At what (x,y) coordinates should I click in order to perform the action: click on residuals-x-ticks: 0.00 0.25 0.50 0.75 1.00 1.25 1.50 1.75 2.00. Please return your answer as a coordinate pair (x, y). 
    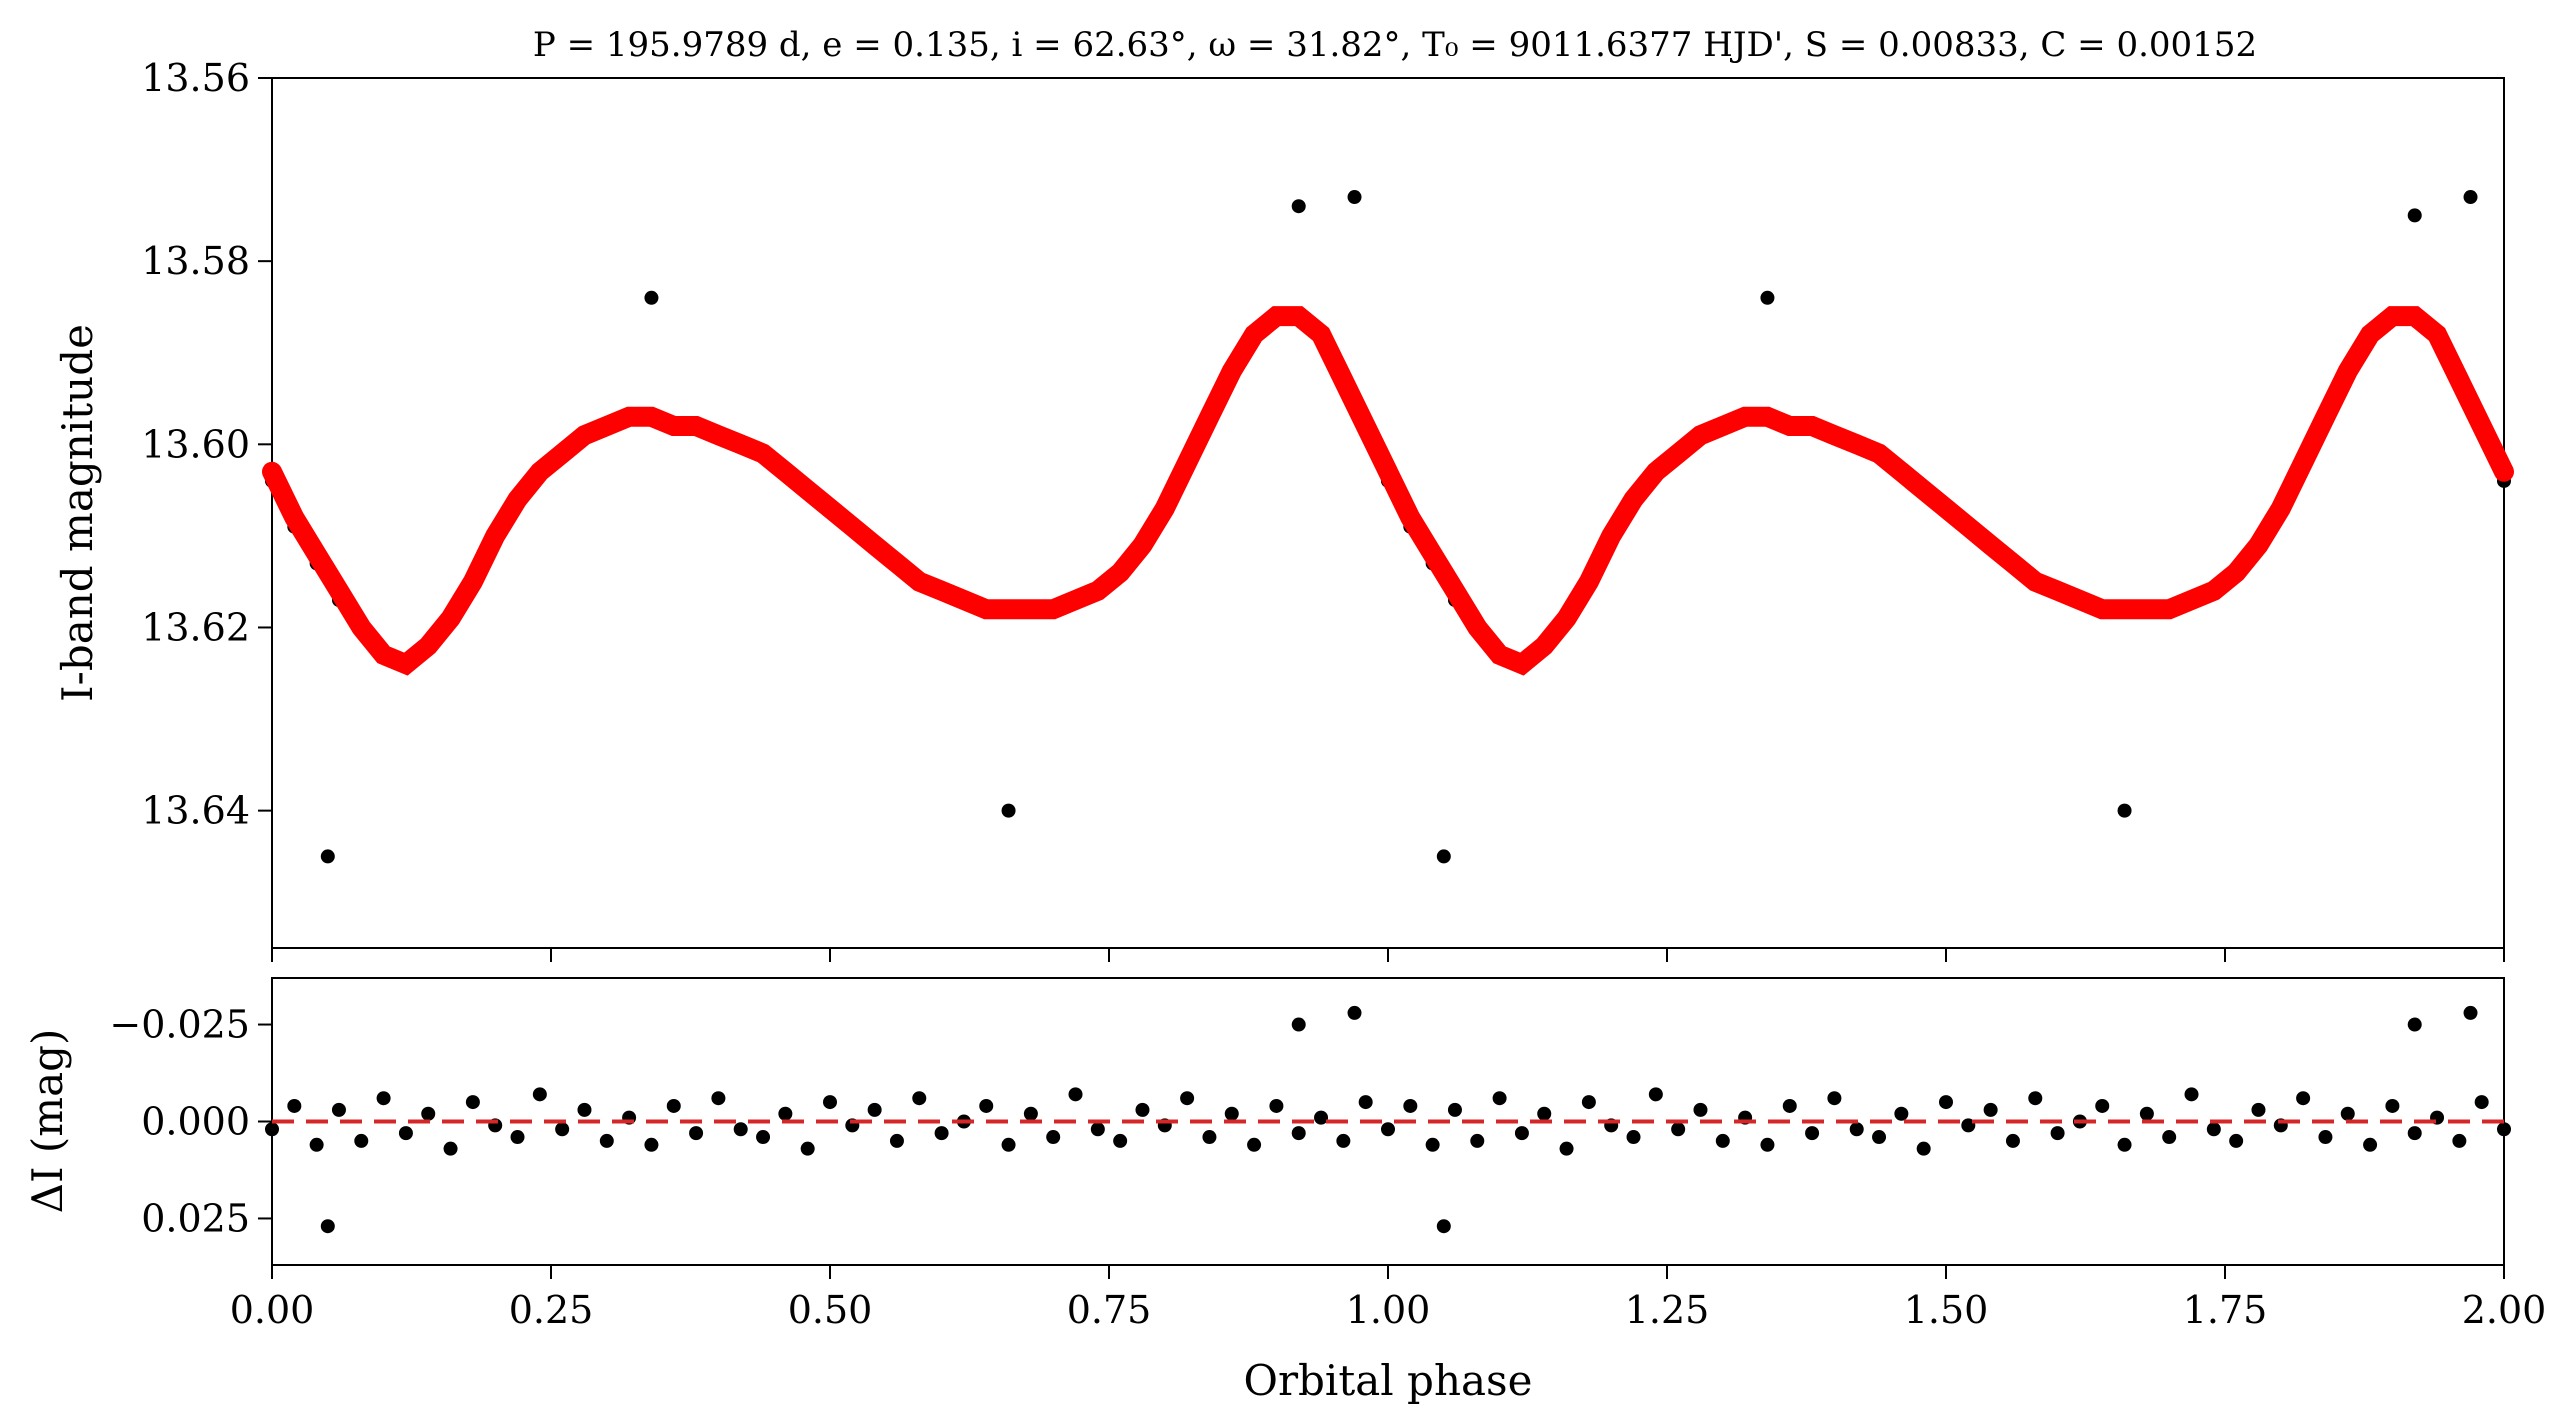
    Looking at the image, I should click on (1388, 1298).